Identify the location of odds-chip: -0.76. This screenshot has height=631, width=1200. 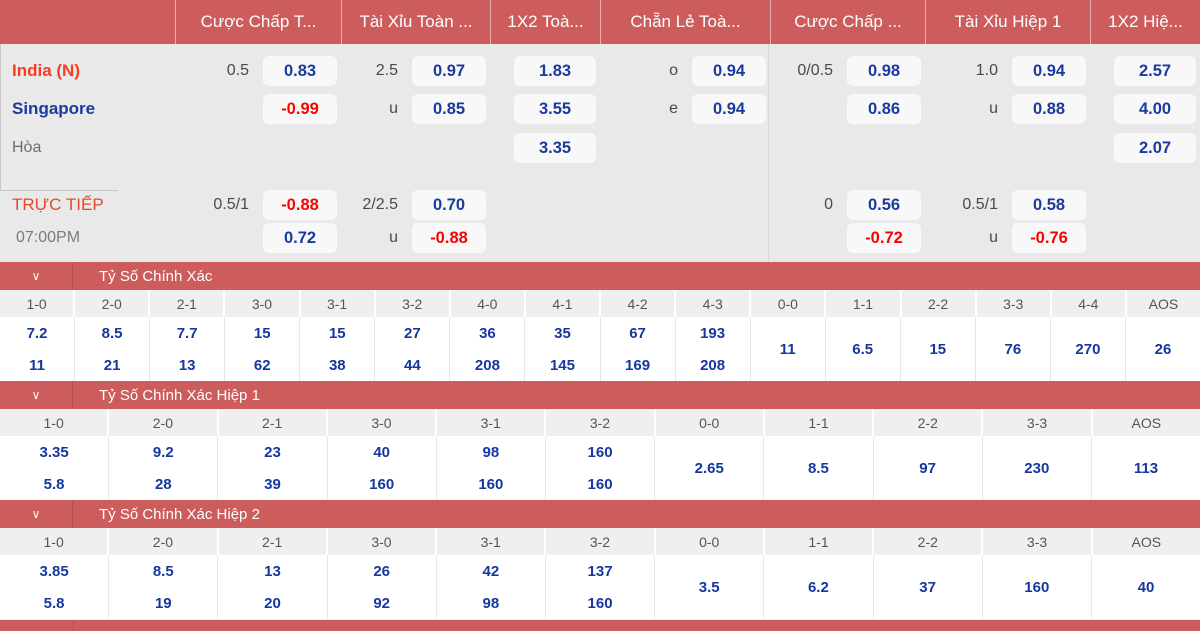
(1049, 237).